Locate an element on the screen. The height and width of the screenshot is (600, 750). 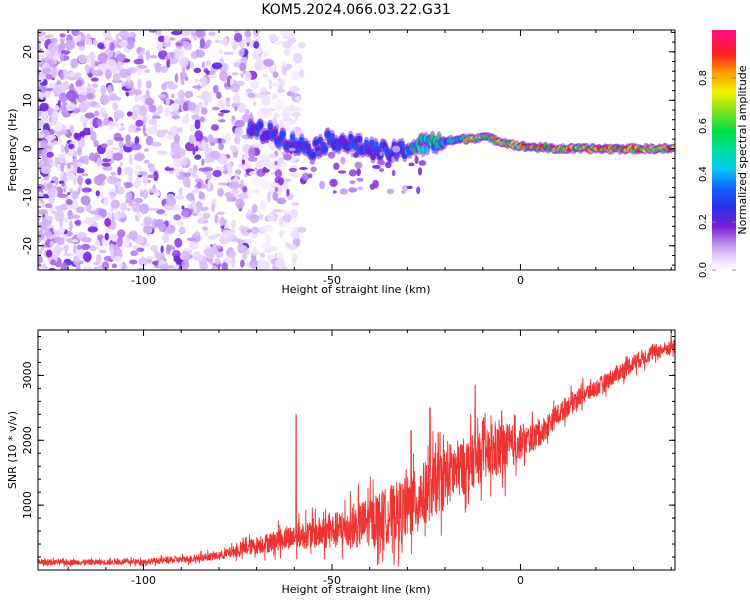
y-tick-label: 0 is located at coordinates (27, 148).